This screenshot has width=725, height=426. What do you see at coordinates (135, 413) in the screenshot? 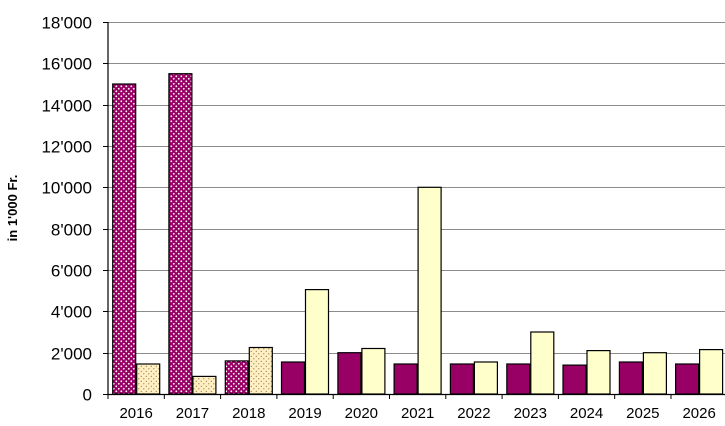
I see `x-tick-label: 2016` at bounding box center [135, 413].